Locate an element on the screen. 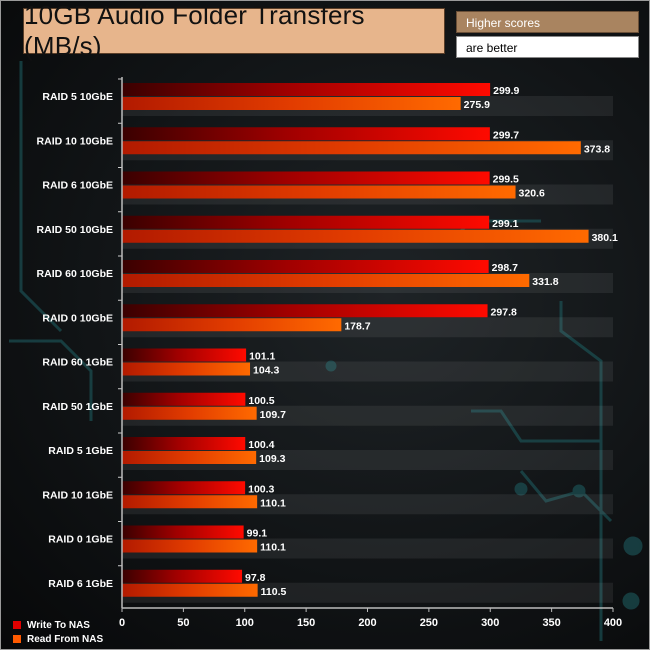 This screenshot has height=650, width=650. value-label-write-to-nas-raid-50-10gbe: 299.1 is located at coordinates (505, 224).